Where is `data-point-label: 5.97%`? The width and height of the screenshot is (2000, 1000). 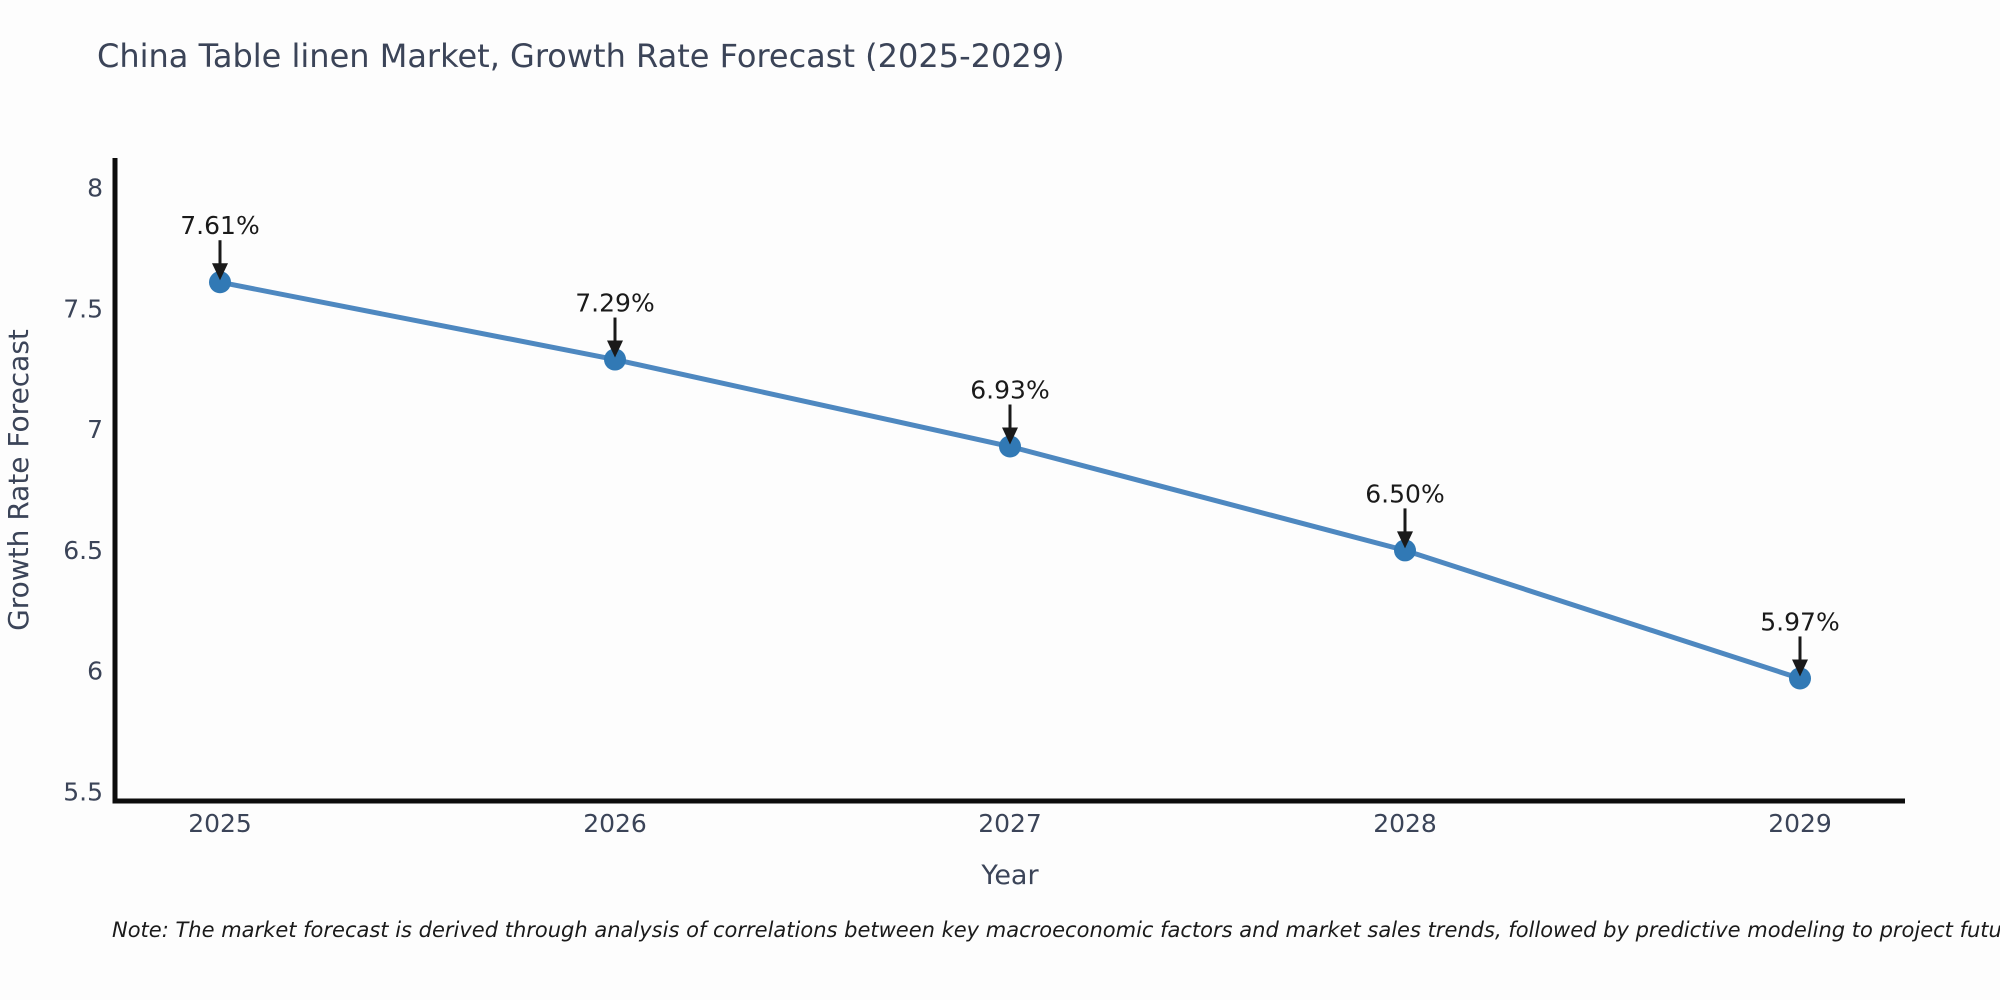 data-point-label: 5.97% is located at coordinates (1799, 621).